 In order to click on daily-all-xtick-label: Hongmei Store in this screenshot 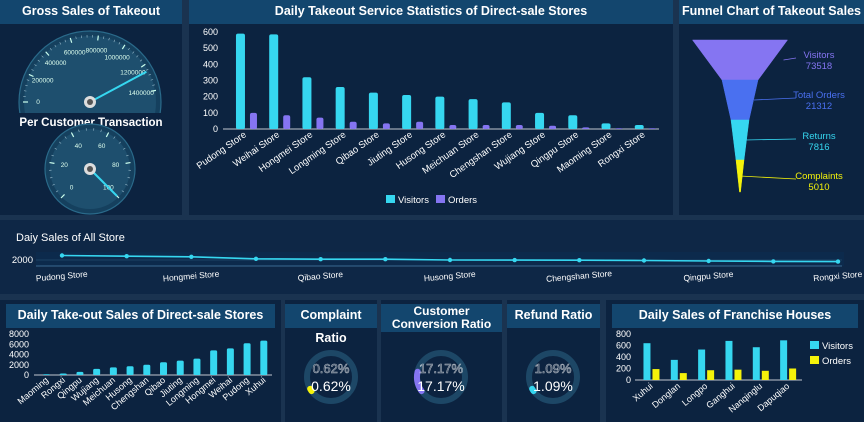, I will do `click(191, 276)`.